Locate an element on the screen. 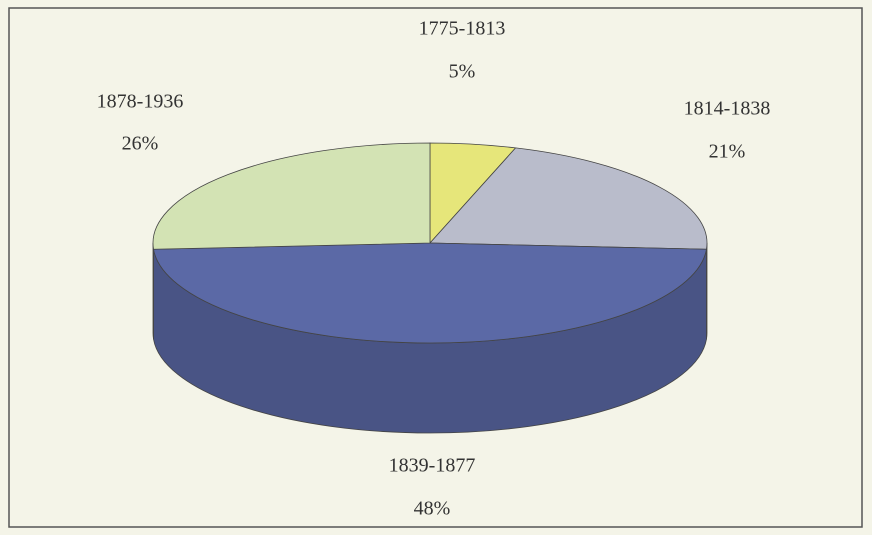  slice-value-label: 5% is located at coordinates (462, 72).